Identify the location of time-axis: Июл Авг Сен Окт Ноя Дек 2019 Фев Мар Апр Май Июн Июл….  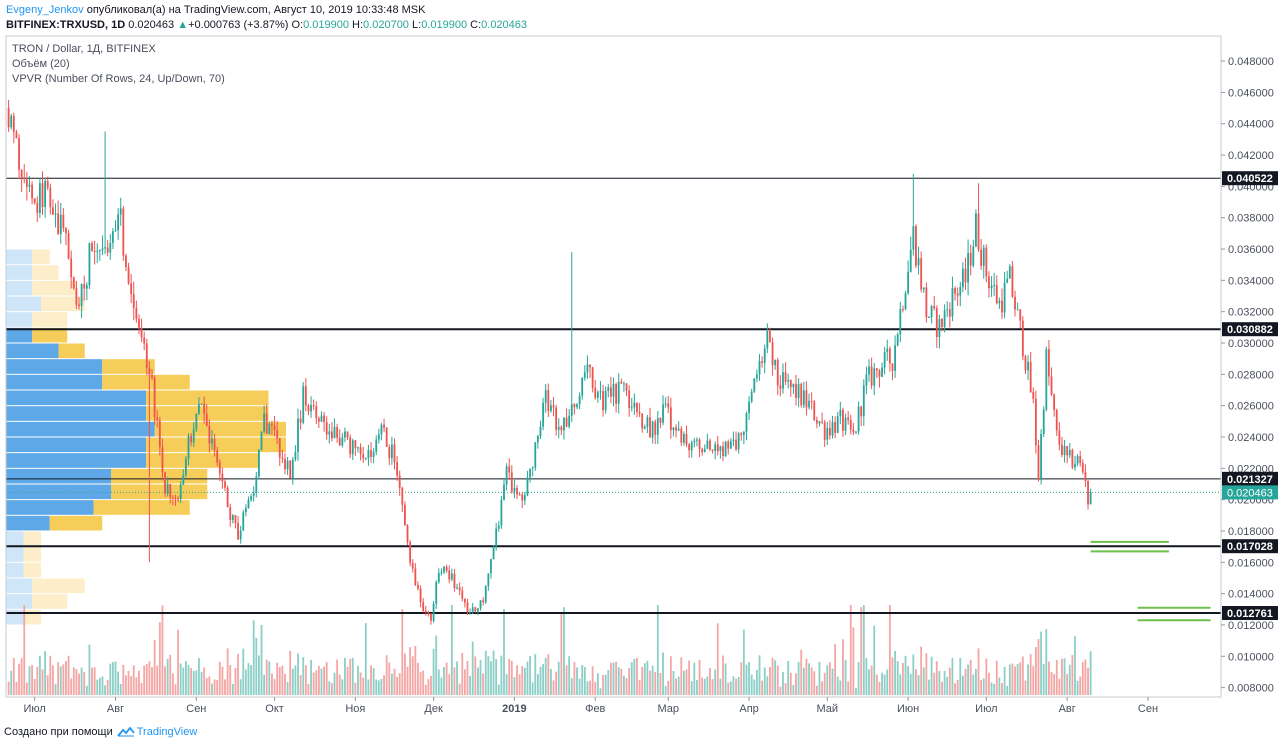
(591, 706).